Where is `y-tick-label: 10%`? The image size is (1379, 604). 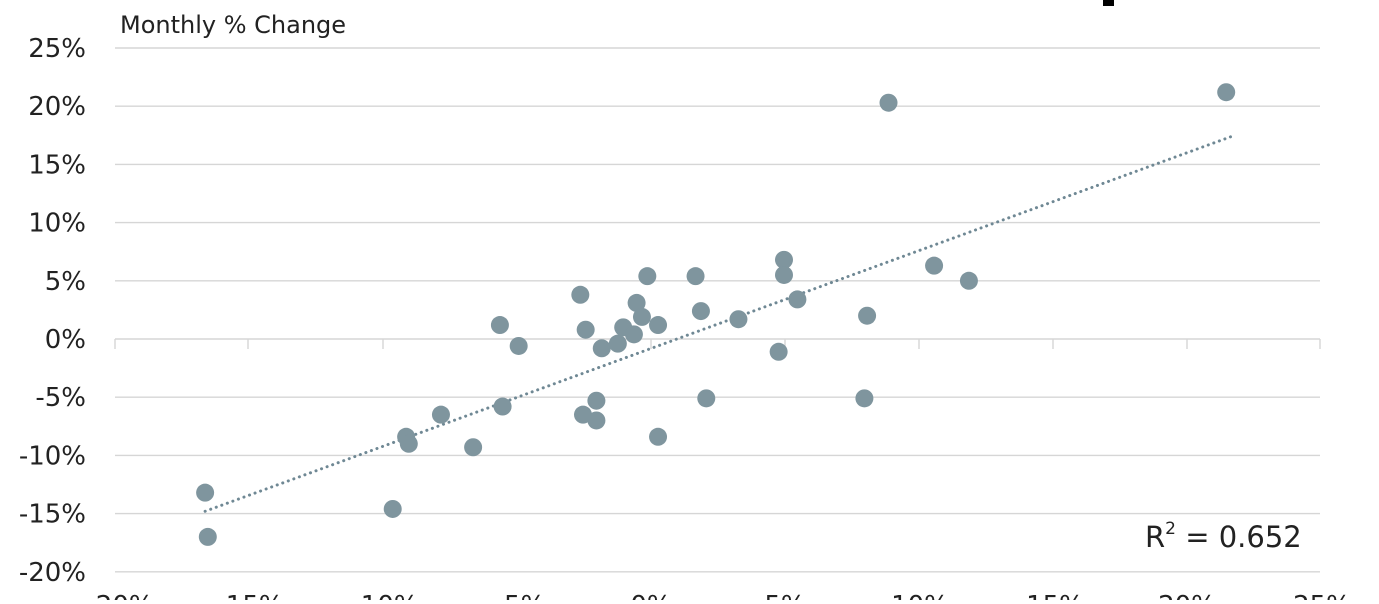
y-tick-label: 10% is located at coordinates (57, 224).